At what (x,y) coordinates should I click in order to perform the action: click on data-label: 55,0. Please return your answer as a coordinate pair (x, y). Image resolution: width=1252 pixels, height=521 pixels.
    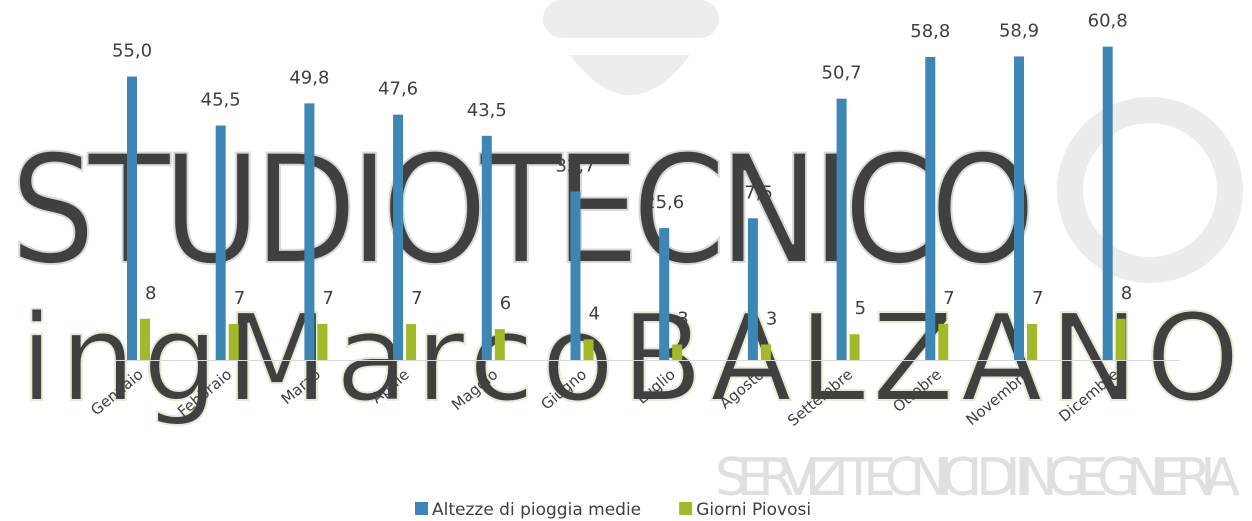
    Looking at the image, I should click on (132, 51).